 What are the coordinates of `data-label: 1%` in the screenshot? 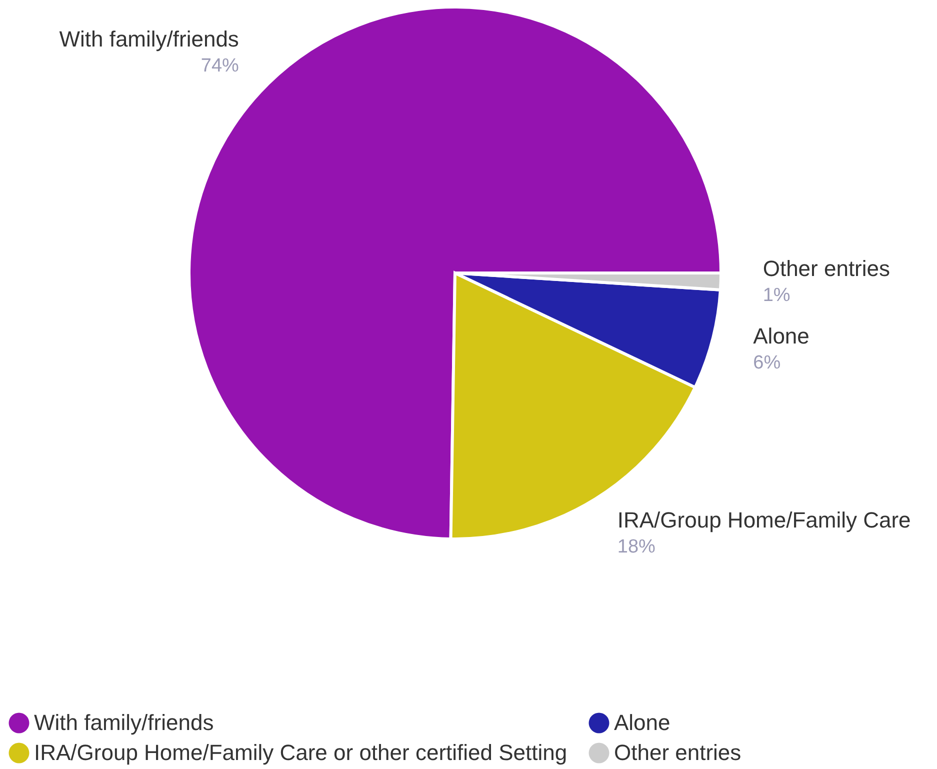 It's located at (776, 295).